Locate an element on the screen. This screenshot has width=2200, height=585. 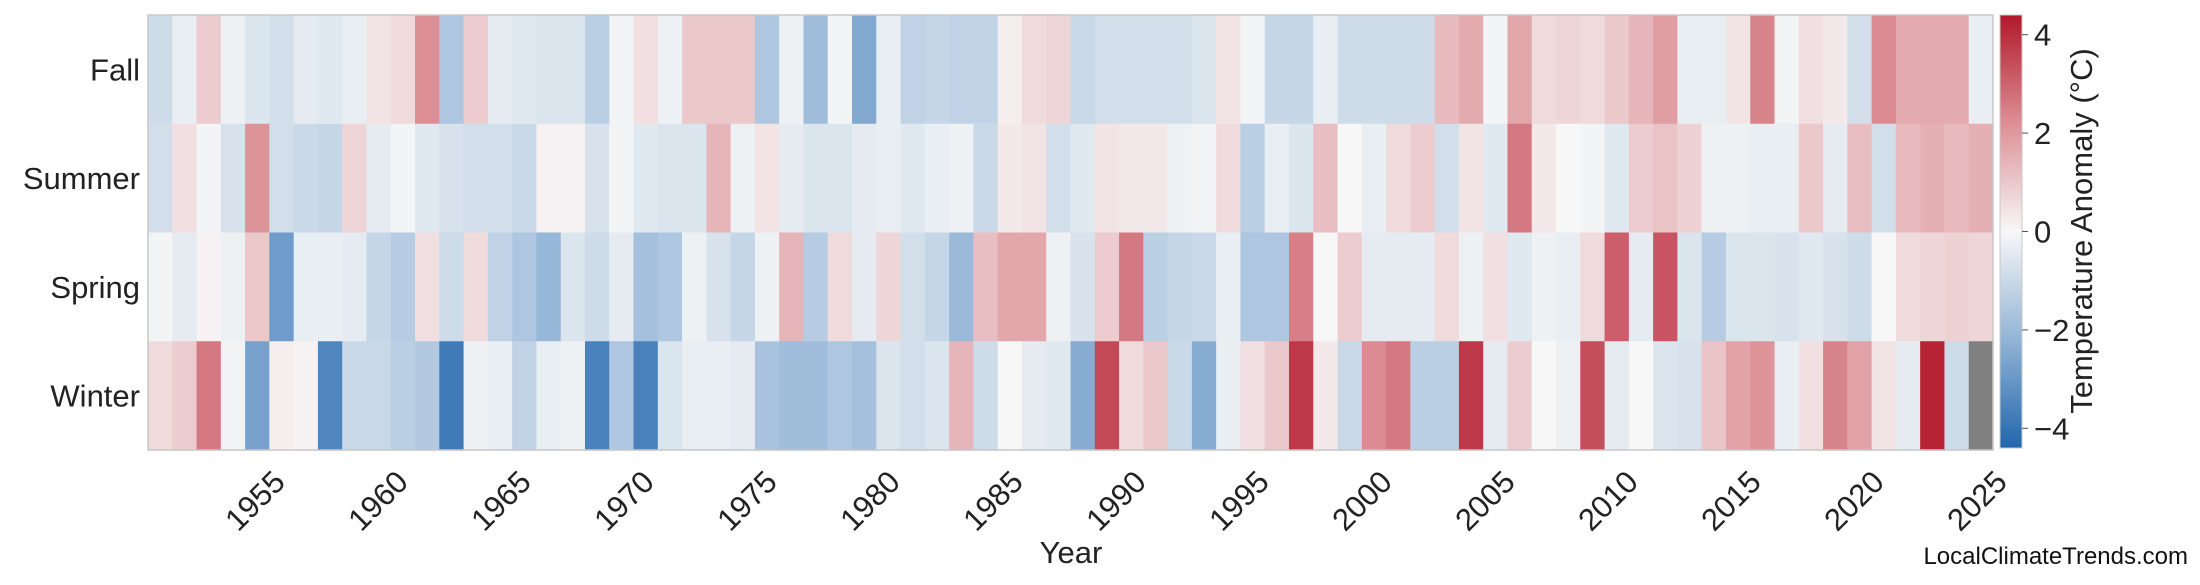
x-tick-label: 2015 is located at coordinates (1731, 501).